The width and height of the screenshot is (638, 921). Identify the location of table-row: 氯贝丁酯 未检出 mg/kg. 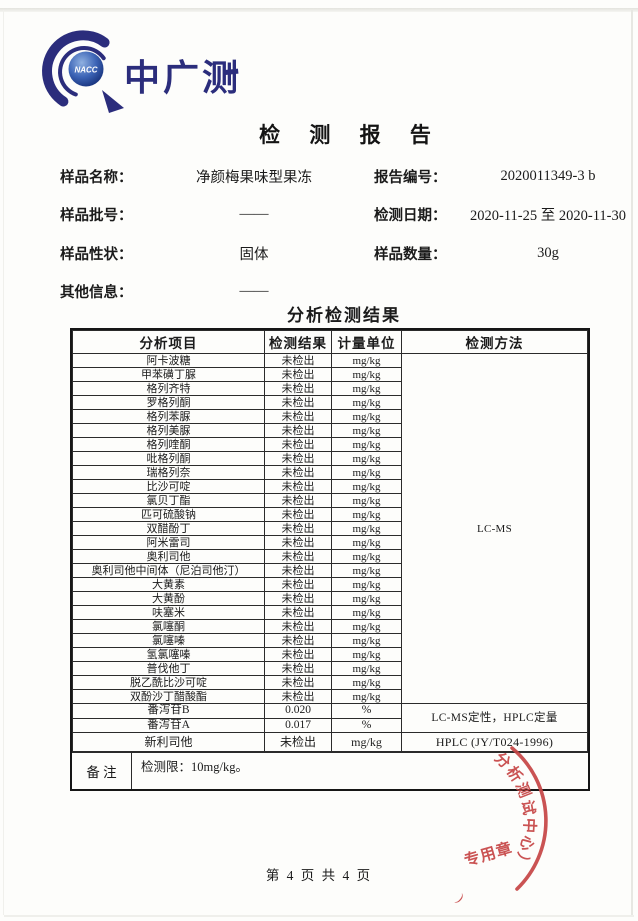
(330, 500).